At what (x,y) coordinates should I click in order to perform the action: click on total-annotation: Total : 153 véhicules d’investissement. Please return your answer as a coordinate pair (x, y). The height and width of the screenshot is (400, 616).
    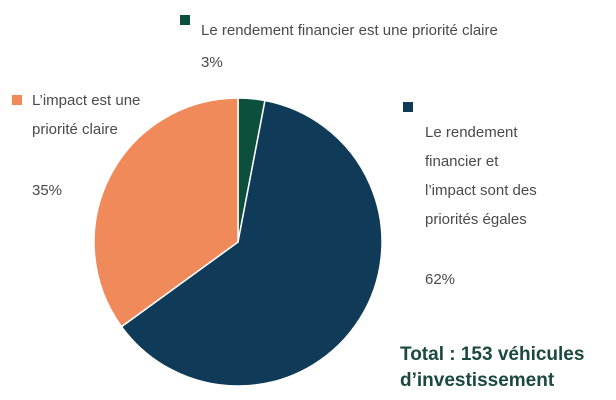
    Looking at the image, I should click on (492, 367).